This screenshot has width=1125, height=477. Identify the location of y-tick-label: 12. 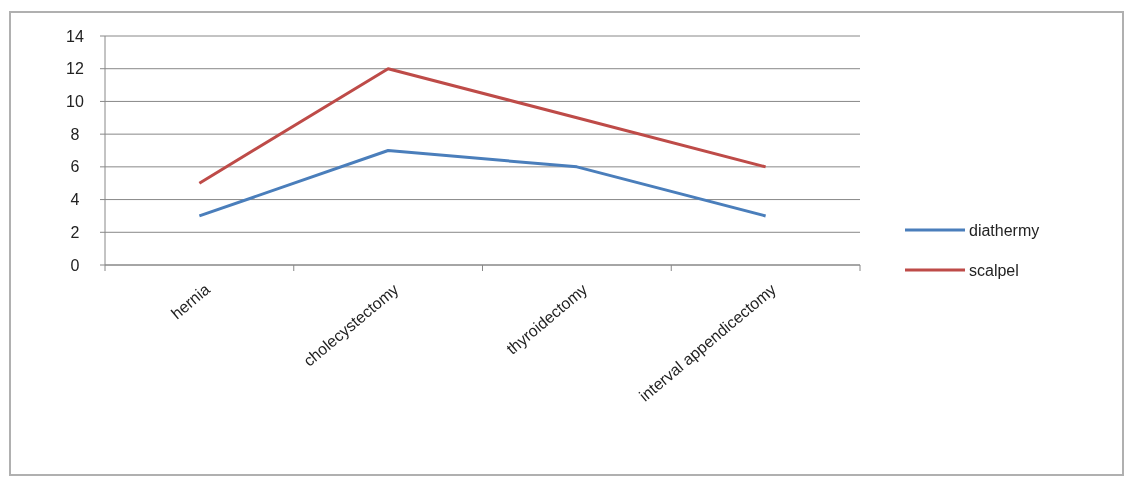
(75, 69).